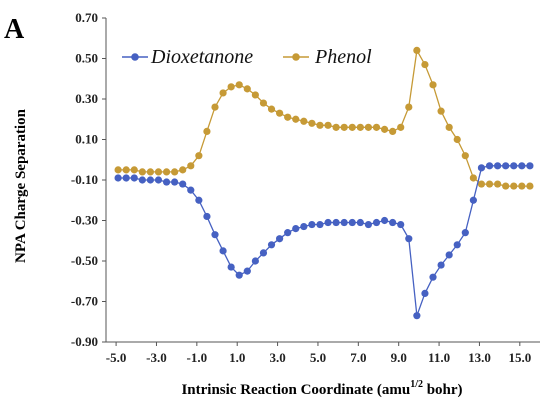 The width and height of the screenshot is (550, 414). I want to click on x-tick-label: 11.0, so click(439, 357).